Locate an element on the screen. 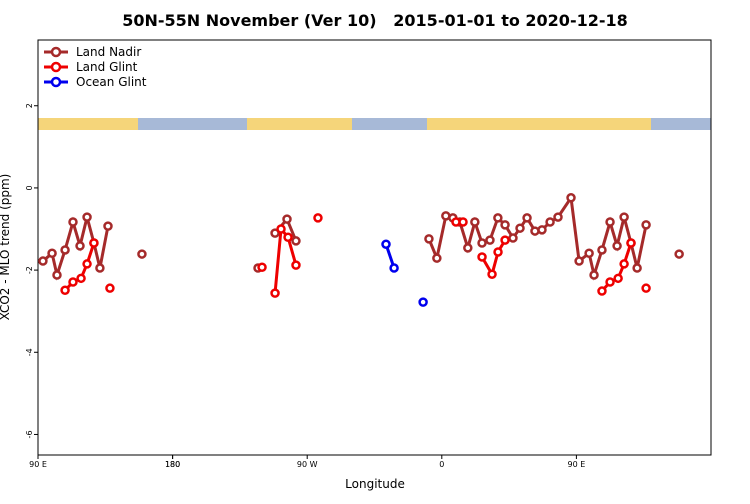  x-tick-label: 90 W is located at coordinates (307, 464).